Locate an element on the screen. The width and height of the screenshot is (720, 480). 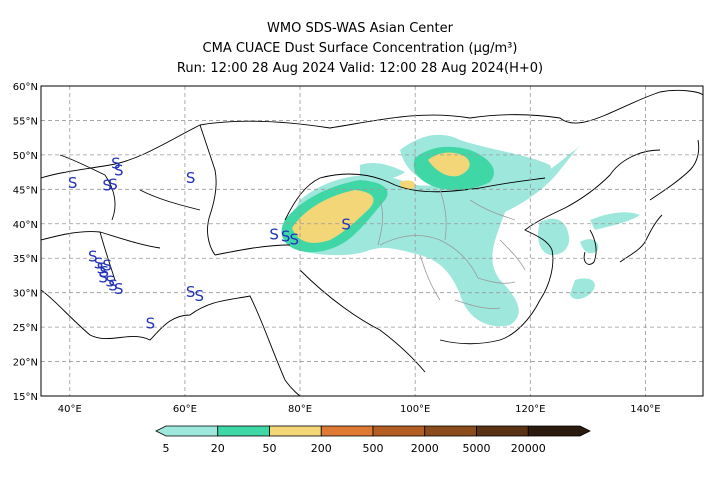
dust-high-taklimakan is located at coordinates (333, 216).